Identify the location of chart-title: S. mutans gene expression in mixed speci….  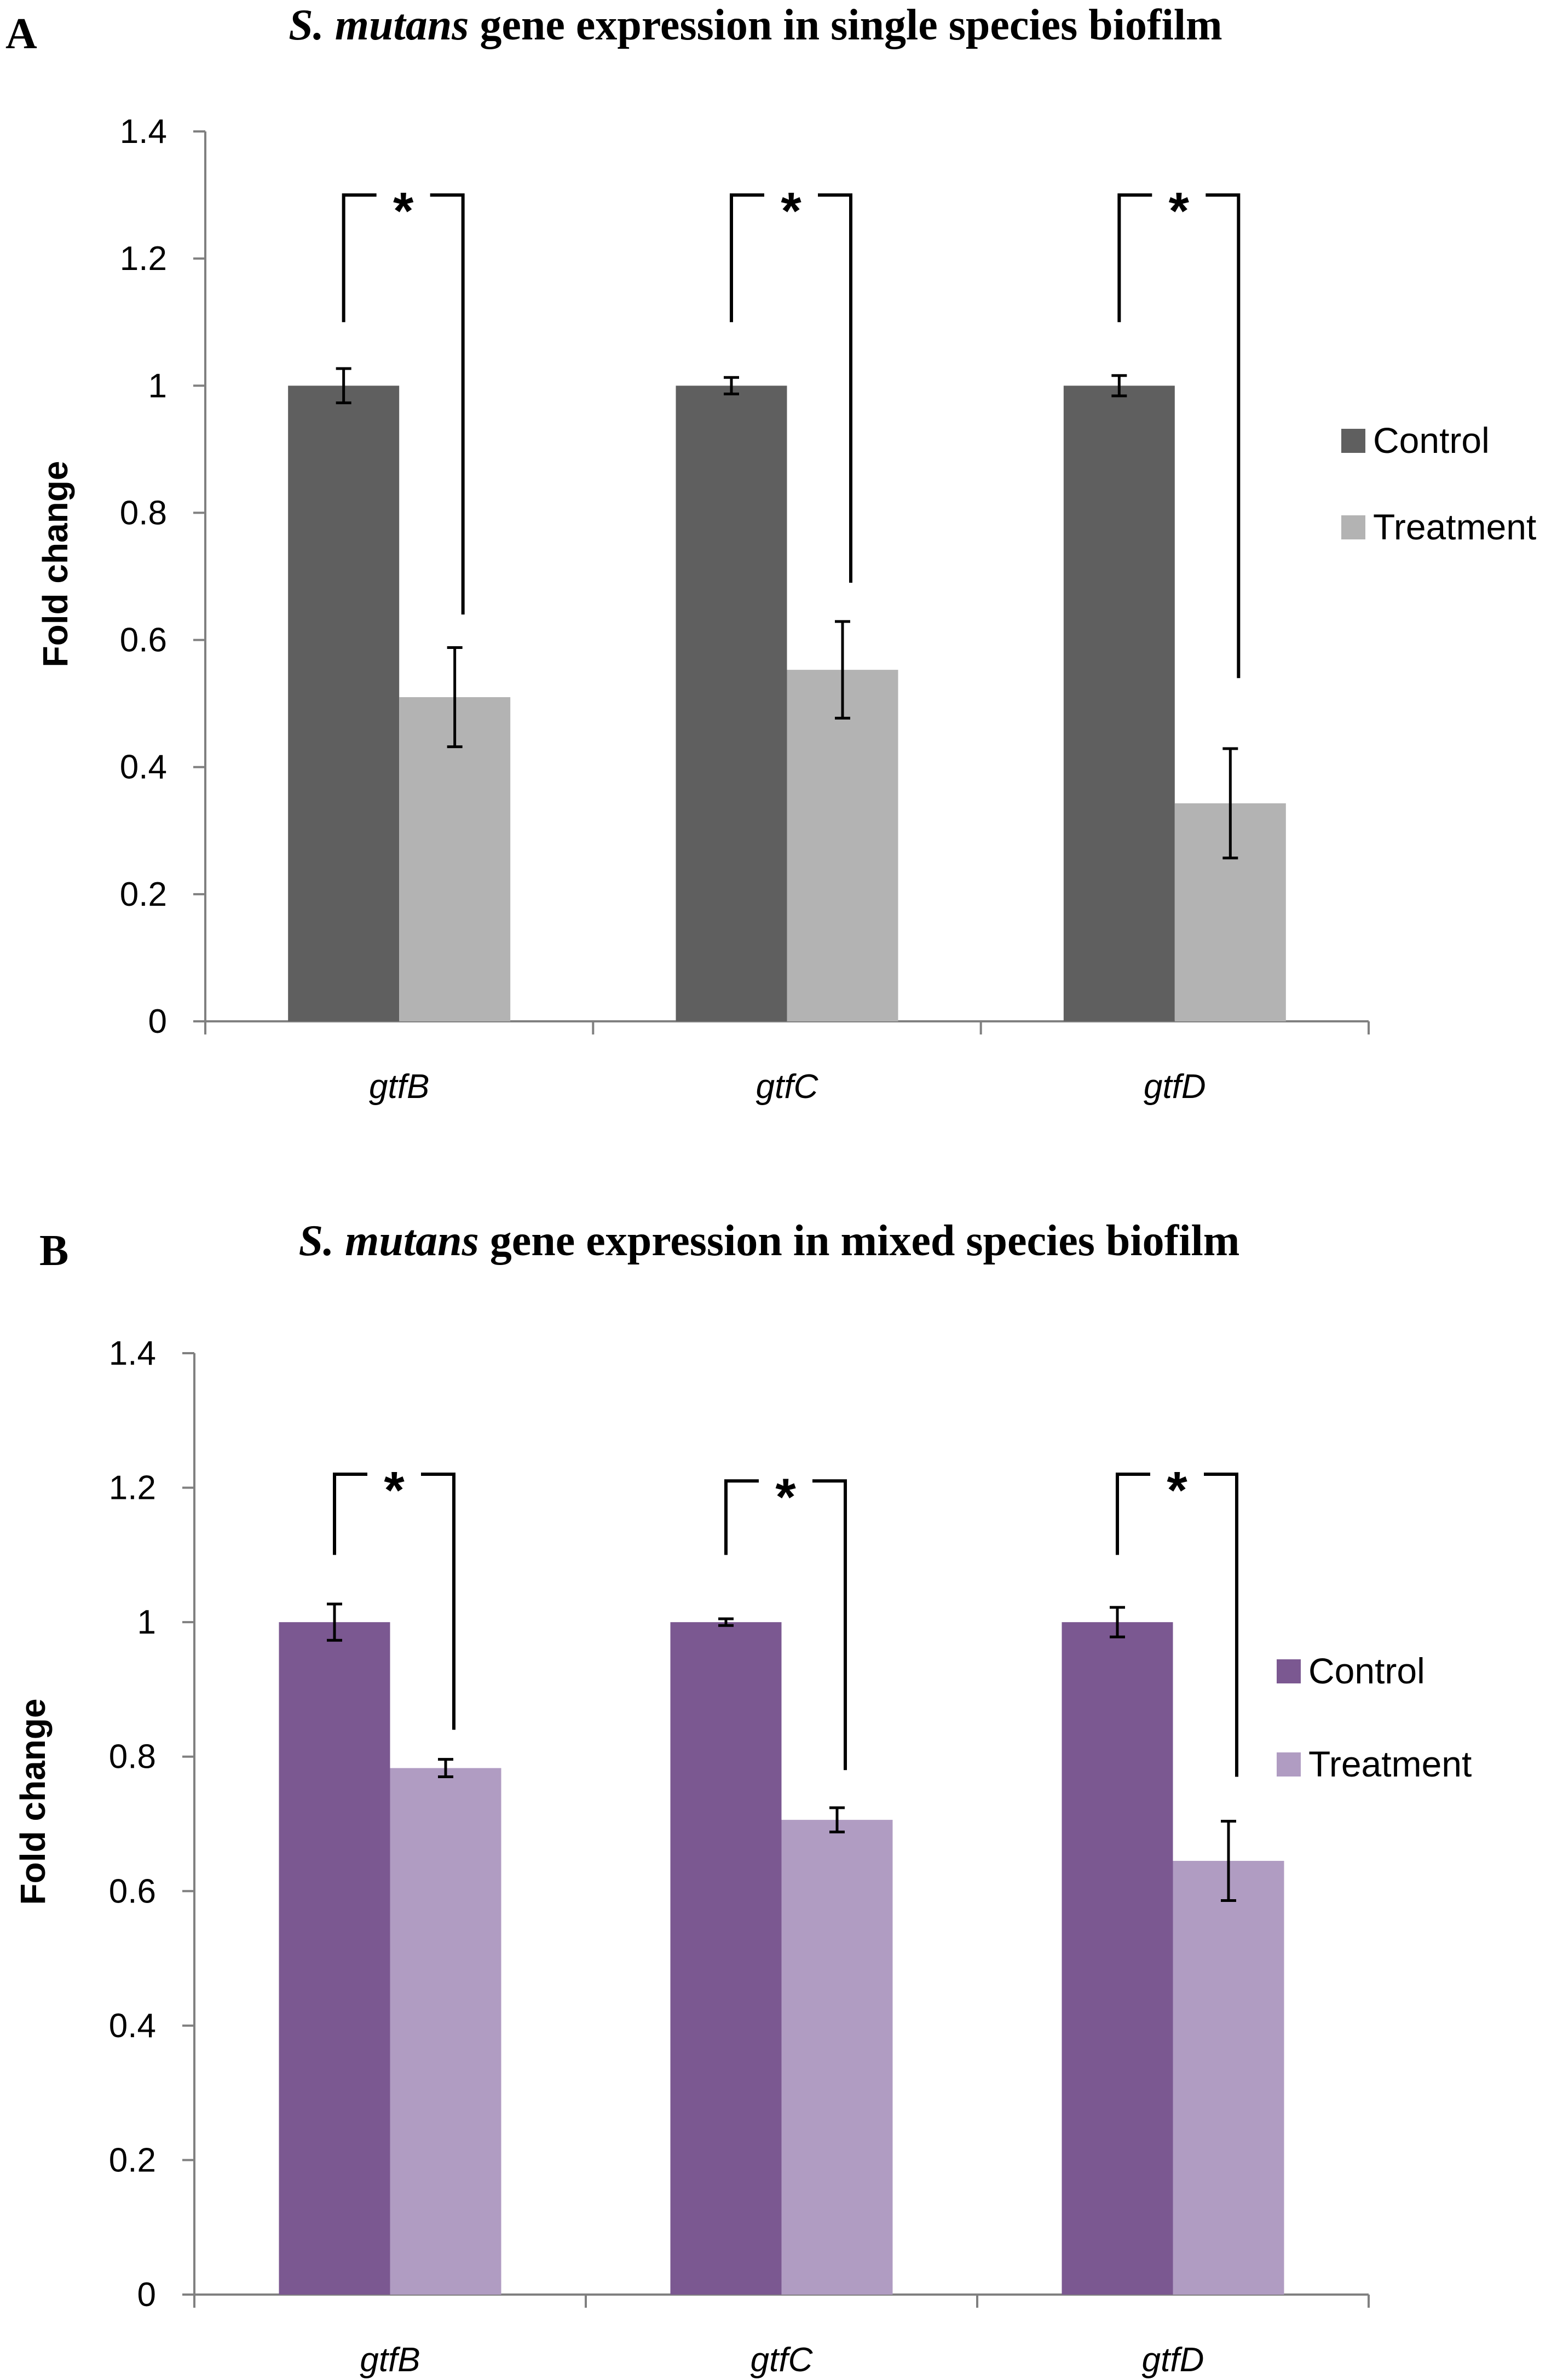
(769, 1241).